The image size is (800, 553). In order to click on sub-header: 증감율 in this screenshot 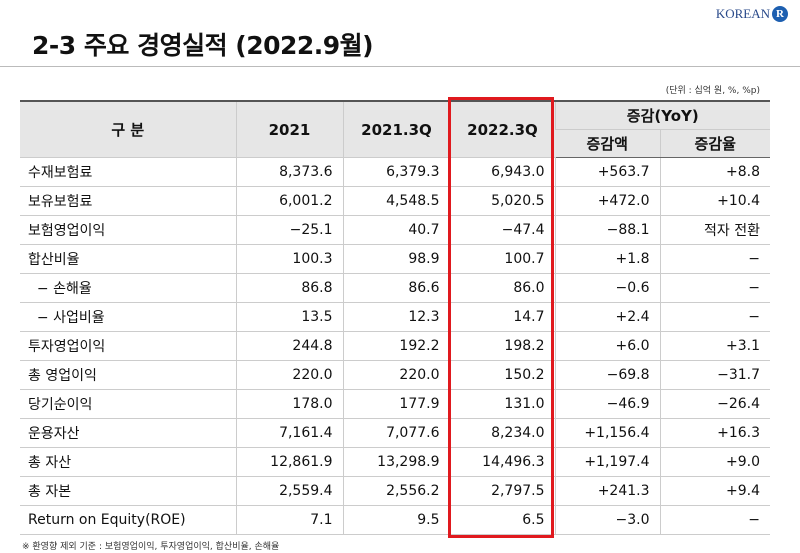, I will do `click(714, 143)`.